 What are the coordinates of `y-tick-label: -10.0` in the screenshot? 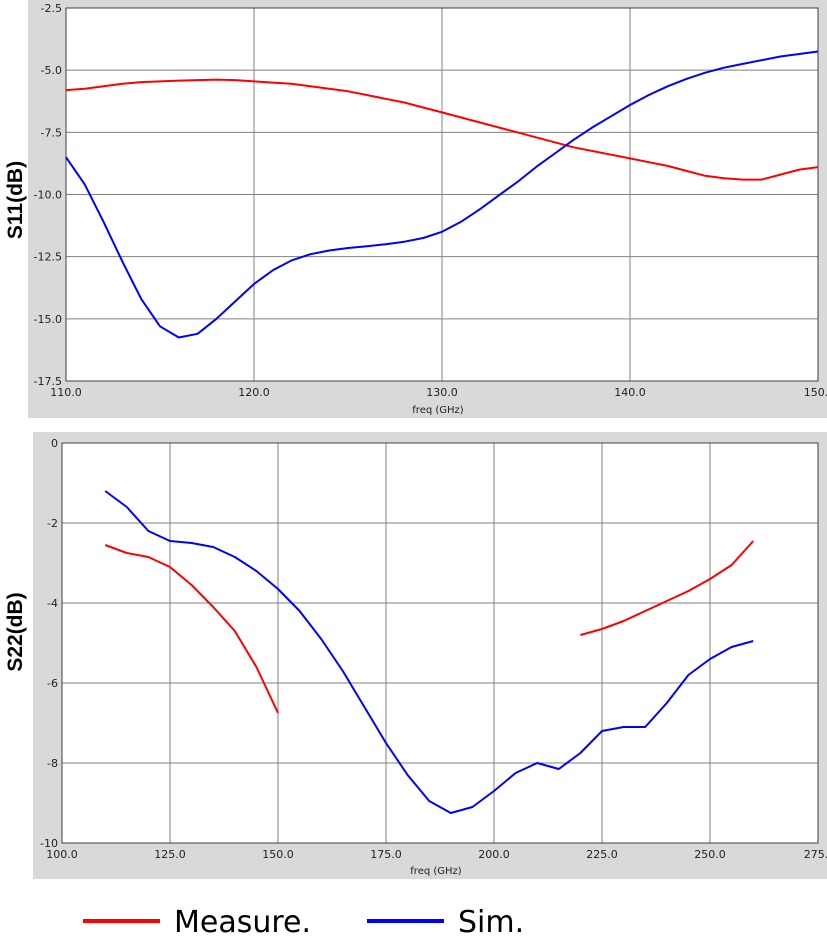 It's located at (48, 195).